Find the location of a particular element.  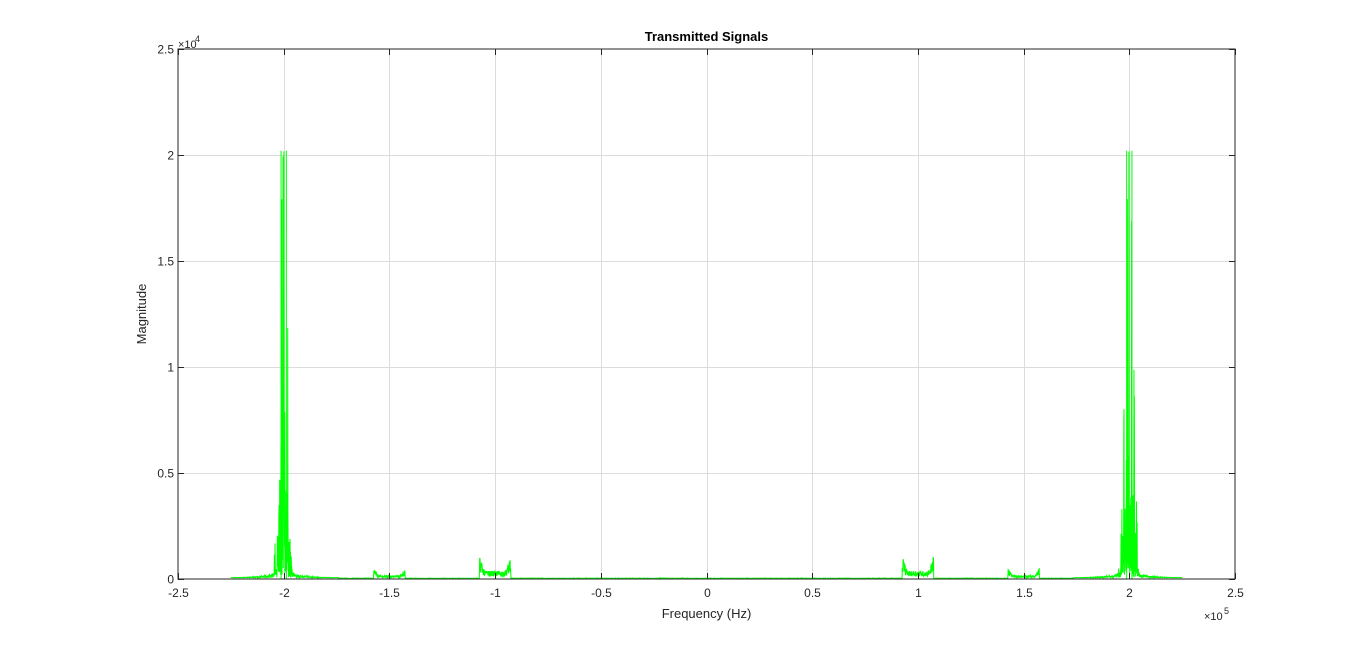

x-tick-label: 2.5 is located at coordinates (1235, 593).